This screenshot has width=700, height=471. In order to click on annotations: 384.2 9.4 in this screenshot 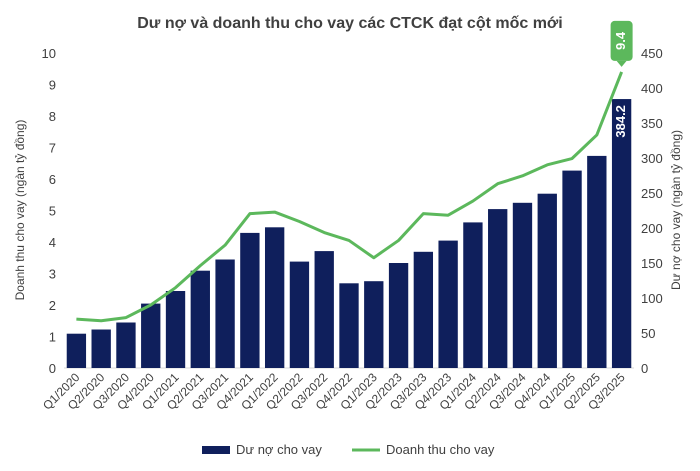, I will do `click(621, 79)`.